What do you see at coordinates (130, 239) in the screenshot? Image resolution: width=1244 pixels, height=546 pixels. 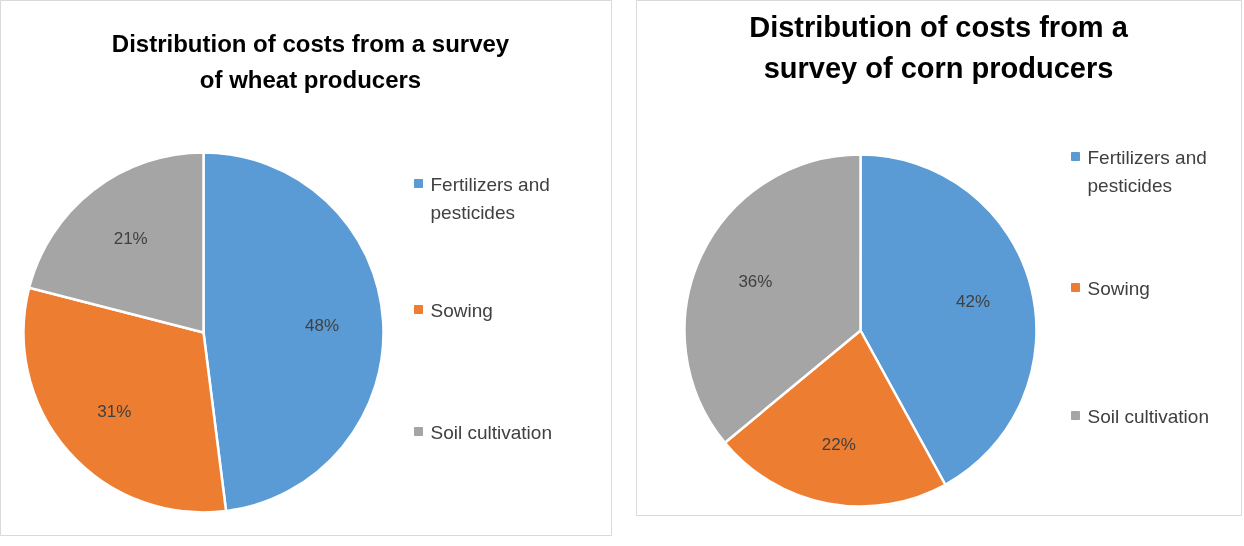 I see `data-label: 21%` at bounding box center [130, 239].